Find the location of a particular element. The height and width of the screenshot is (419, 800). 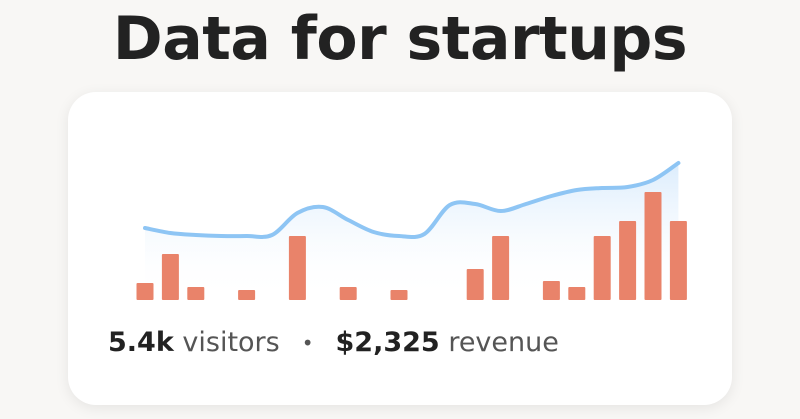

visitors-value: 5.4k is located at coordinates (141, 342).